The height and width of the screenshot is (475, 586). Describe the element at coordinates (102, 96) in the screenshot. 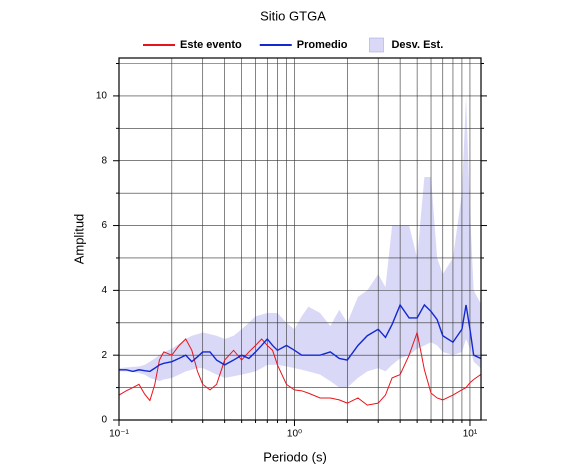

I see `y-tick-label: 10` at that location.